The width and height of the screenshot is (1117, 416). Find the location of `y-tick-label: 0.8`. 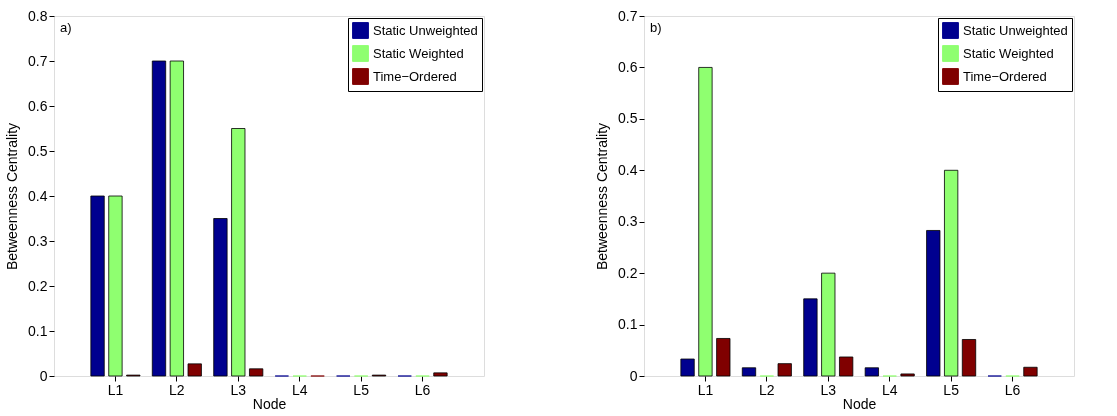

y-tick-label: 0.8 is located at coordinates (38, 15).